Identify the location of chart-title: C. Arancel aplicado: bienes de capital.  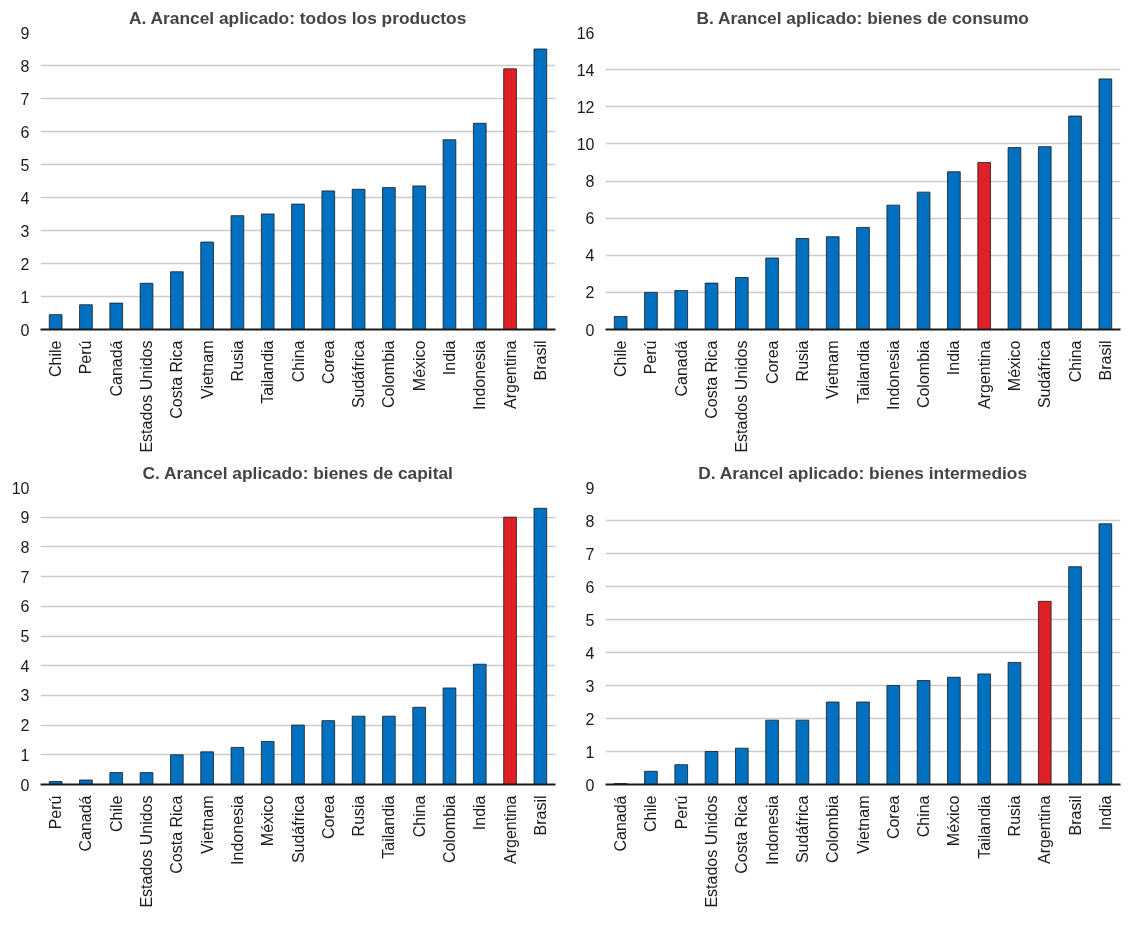
(297, 472).